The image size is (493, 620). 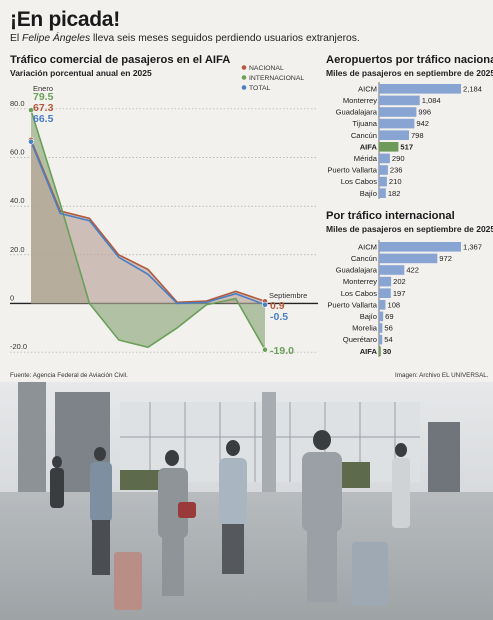 I want to click on national-category-label: Mérida, so click(x=366, y=158).